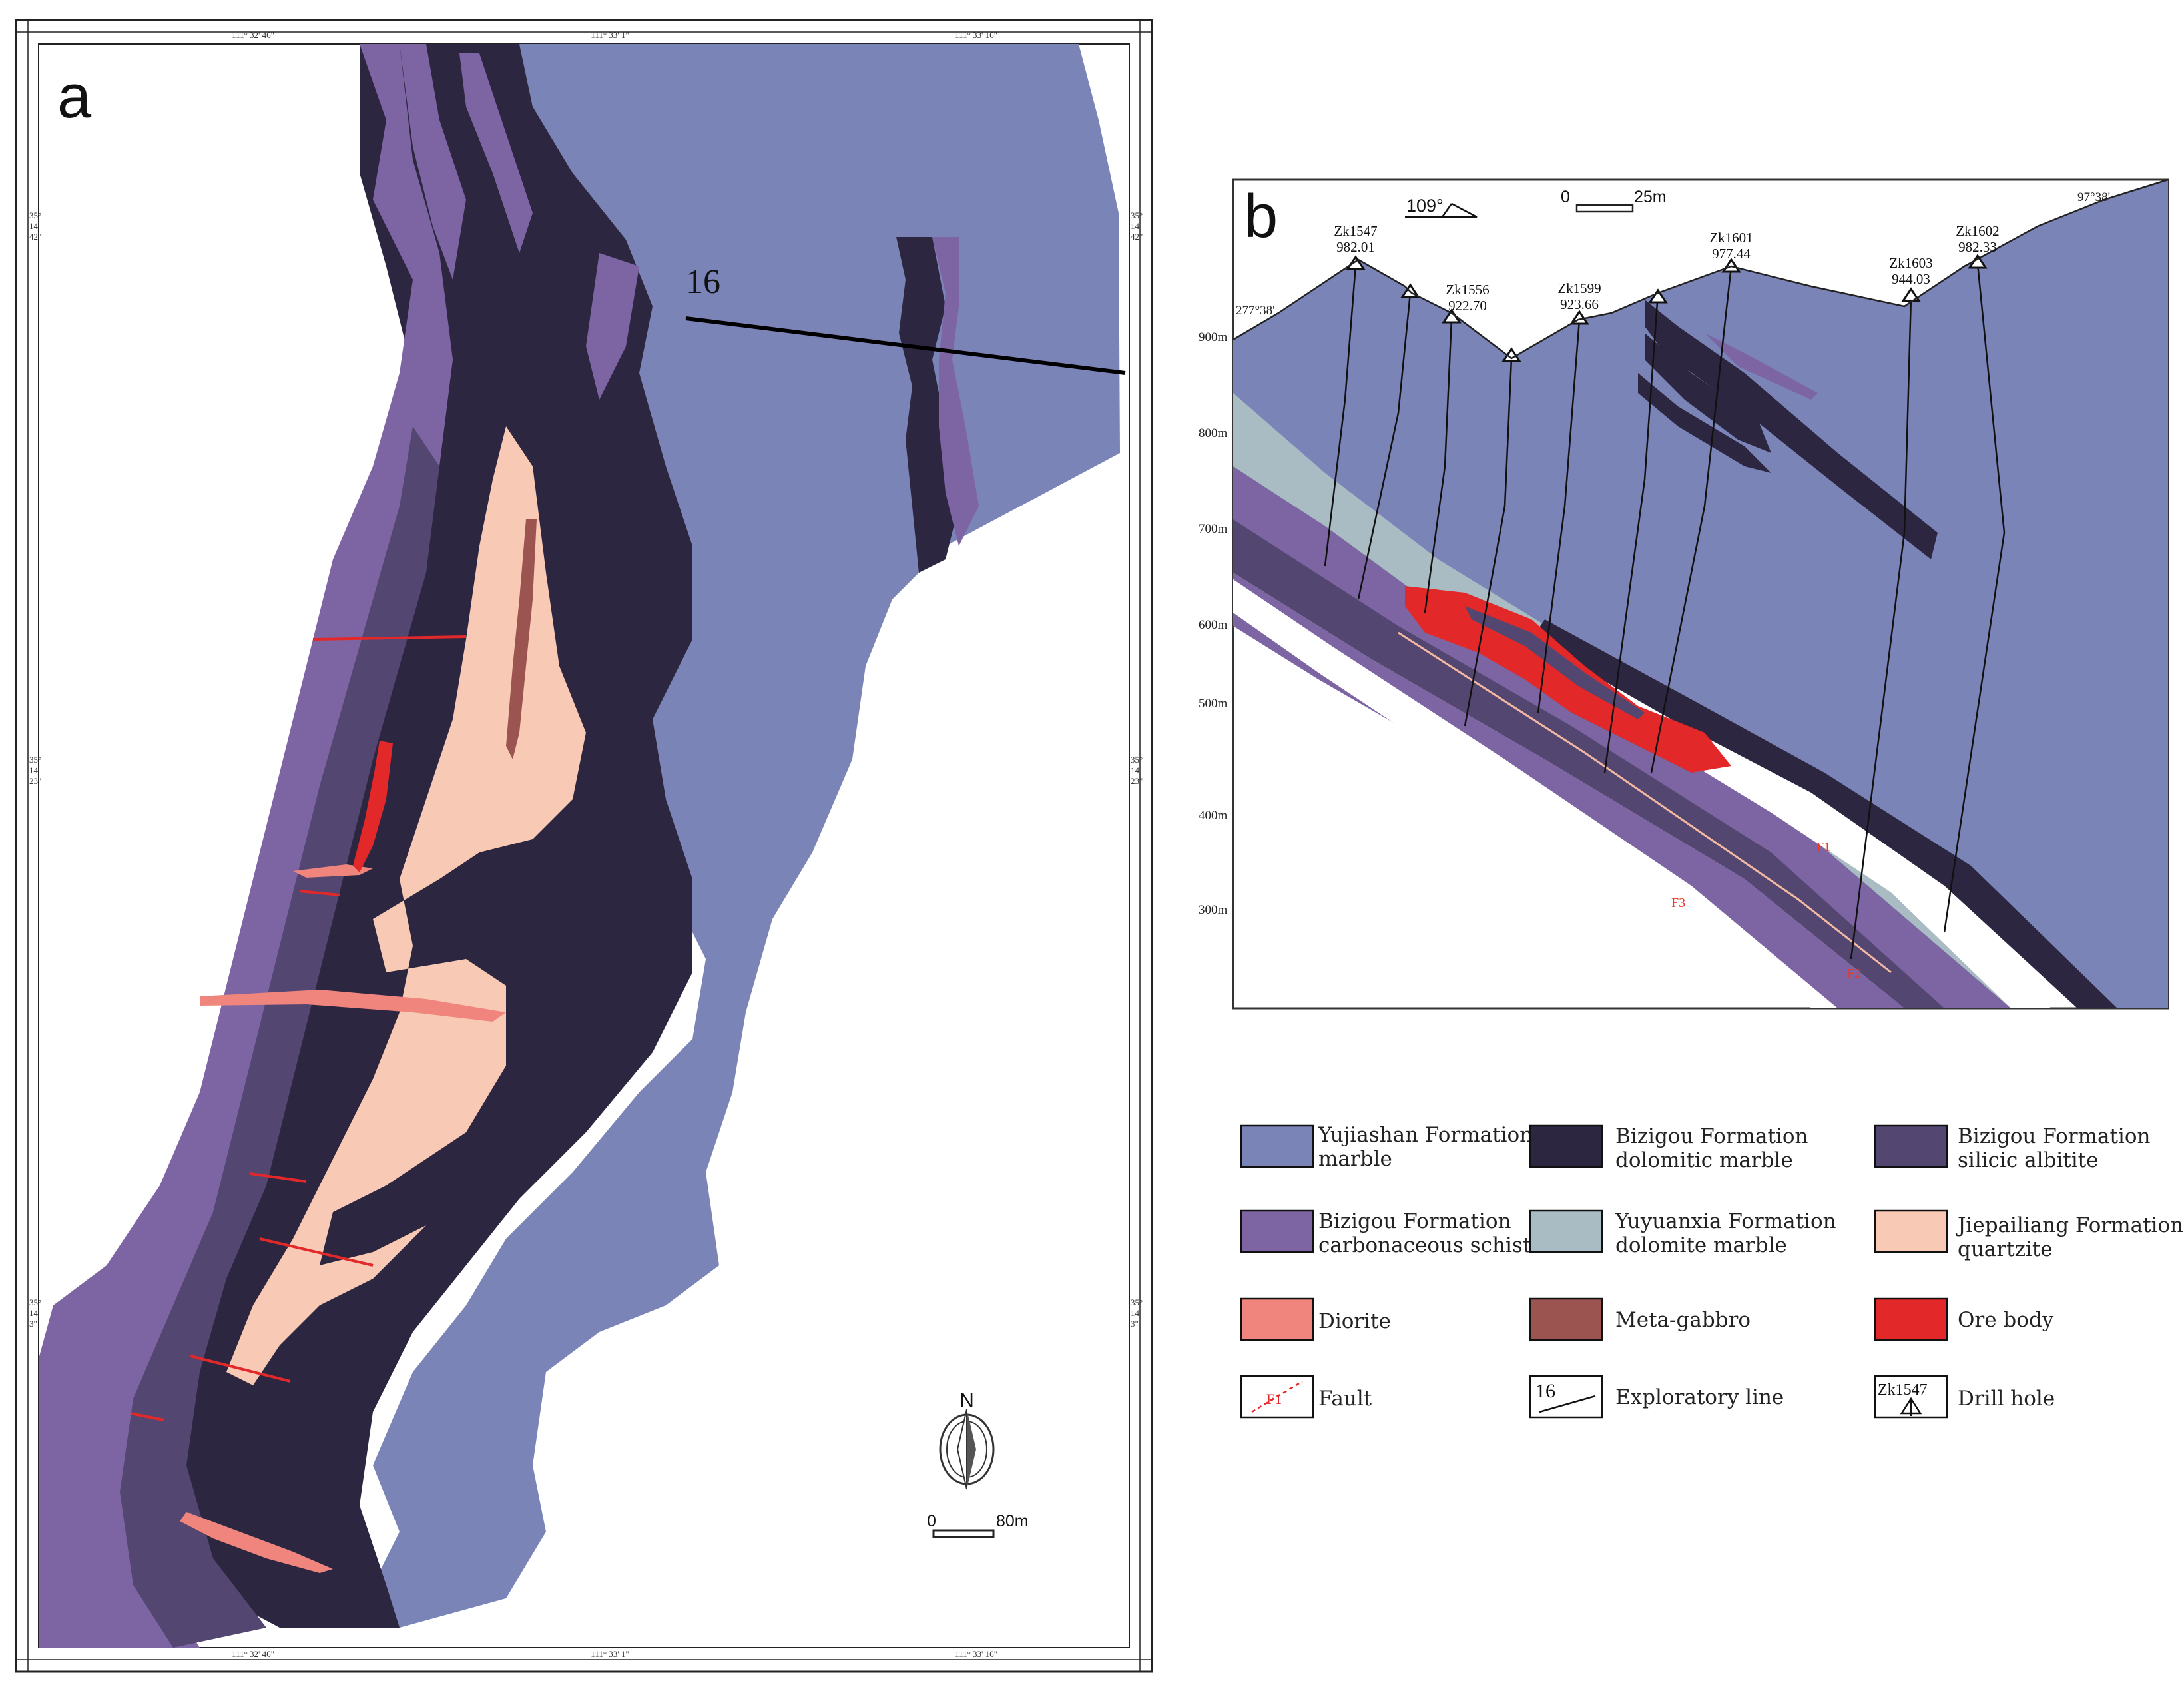  Describe the element at coordinates (1579, 296) in the screenshot. I see `drill-label-zk1599: Zk1599 923.66` at that location.